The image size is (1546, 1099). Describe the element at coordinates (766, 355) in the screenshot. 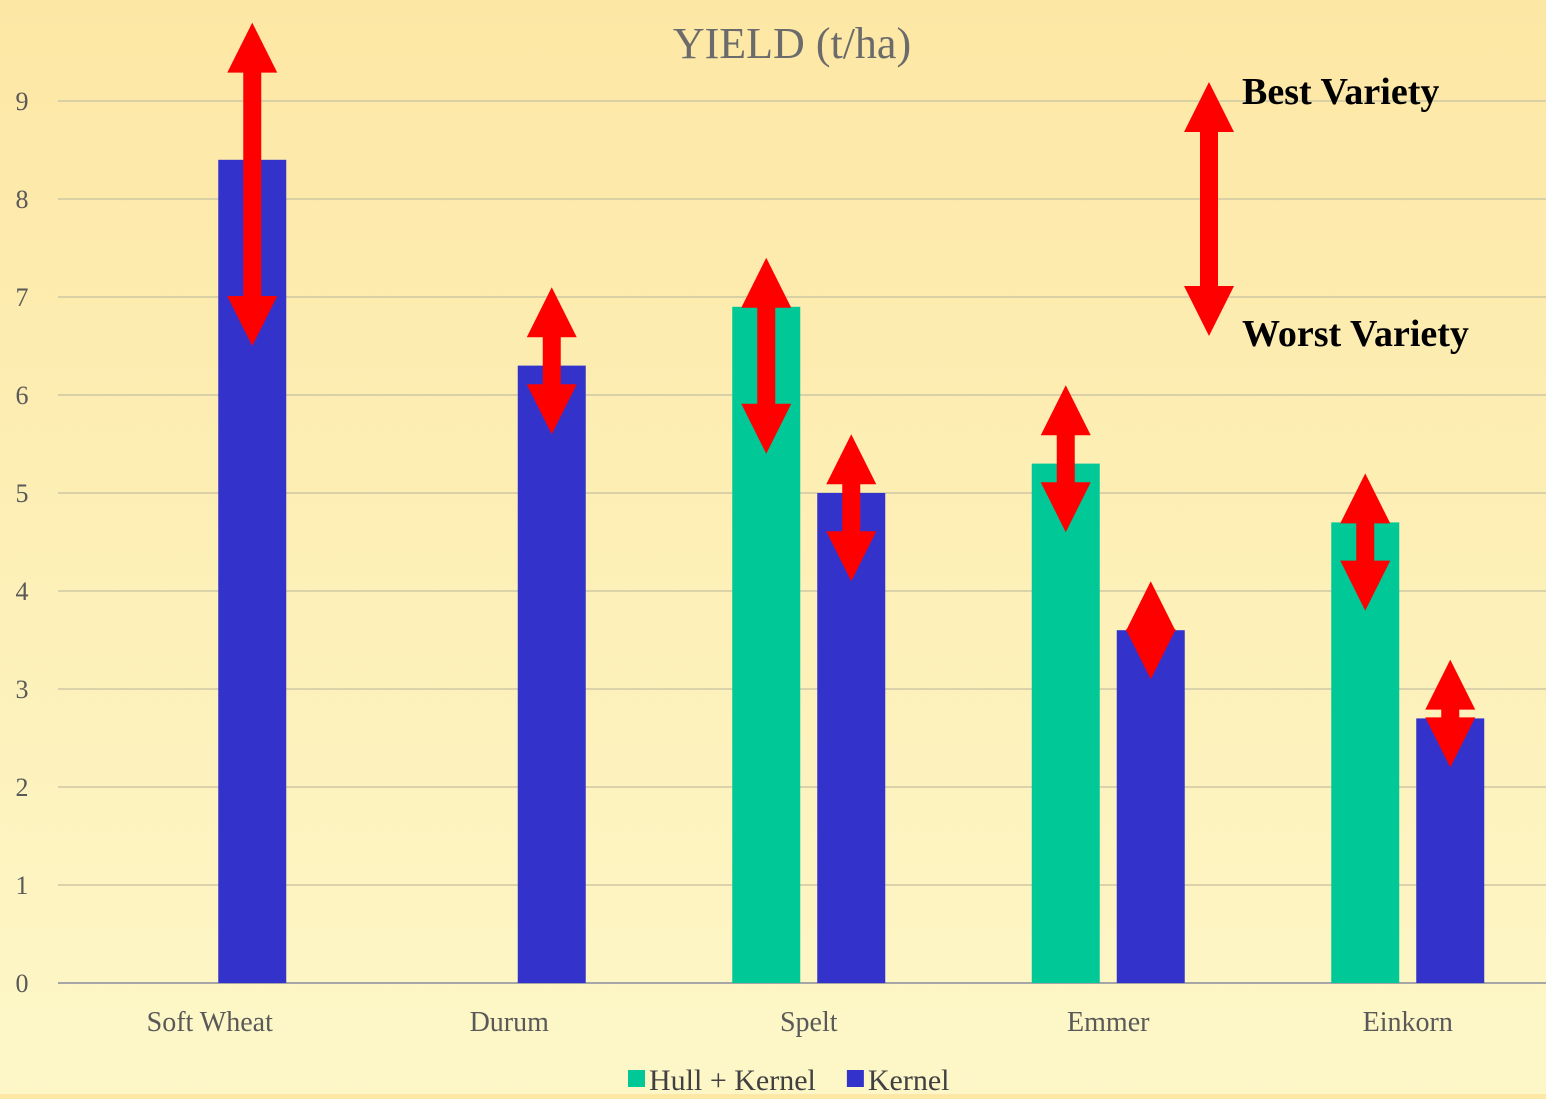

I see `range-arrow-spelt-hull-kernel` at that location.